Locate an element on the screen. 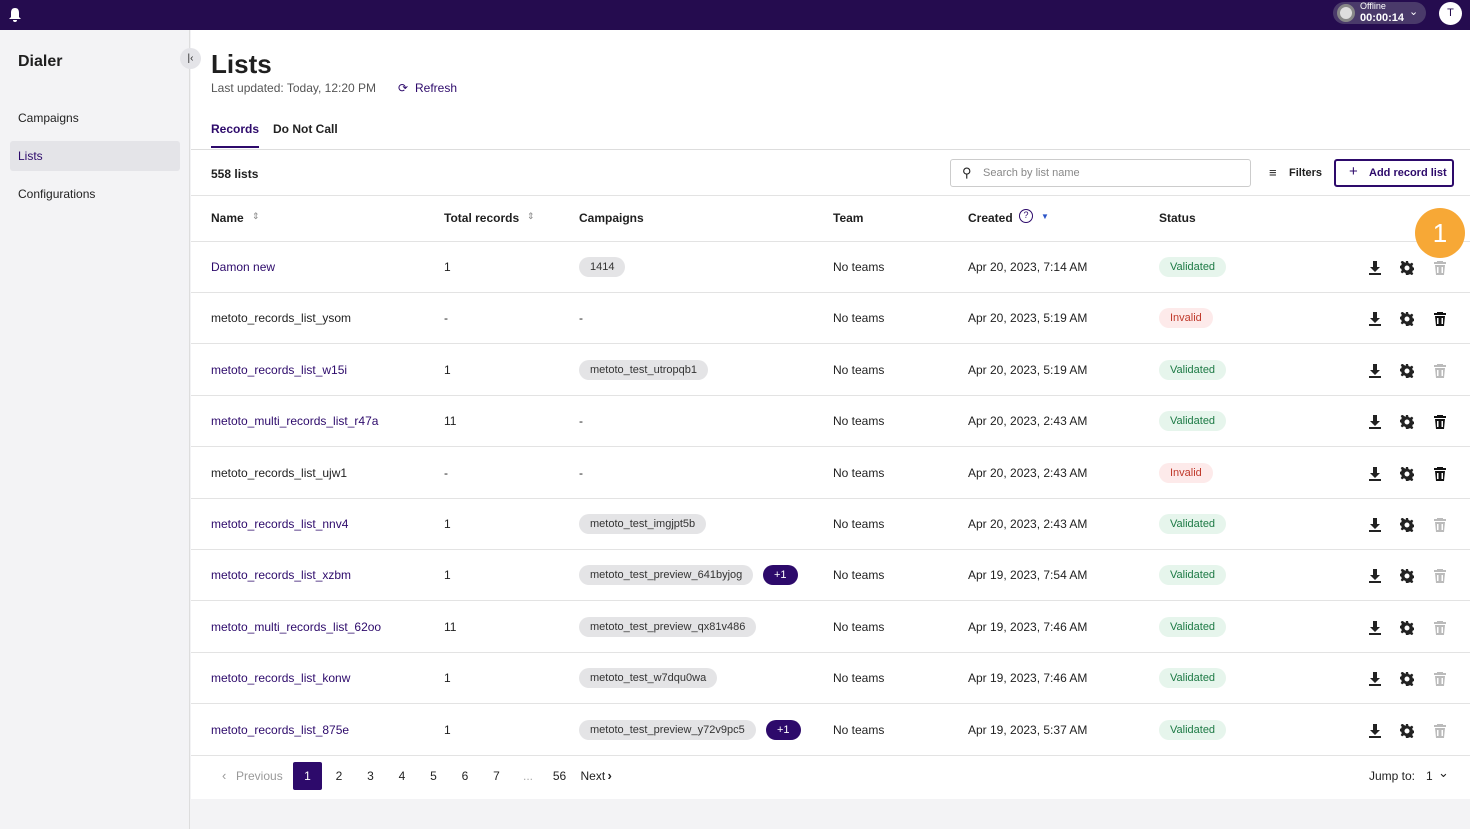 Image resolution: width=1470 pixels, height=829 pixels. page-title: Lists is located at coordinates (241, 64).